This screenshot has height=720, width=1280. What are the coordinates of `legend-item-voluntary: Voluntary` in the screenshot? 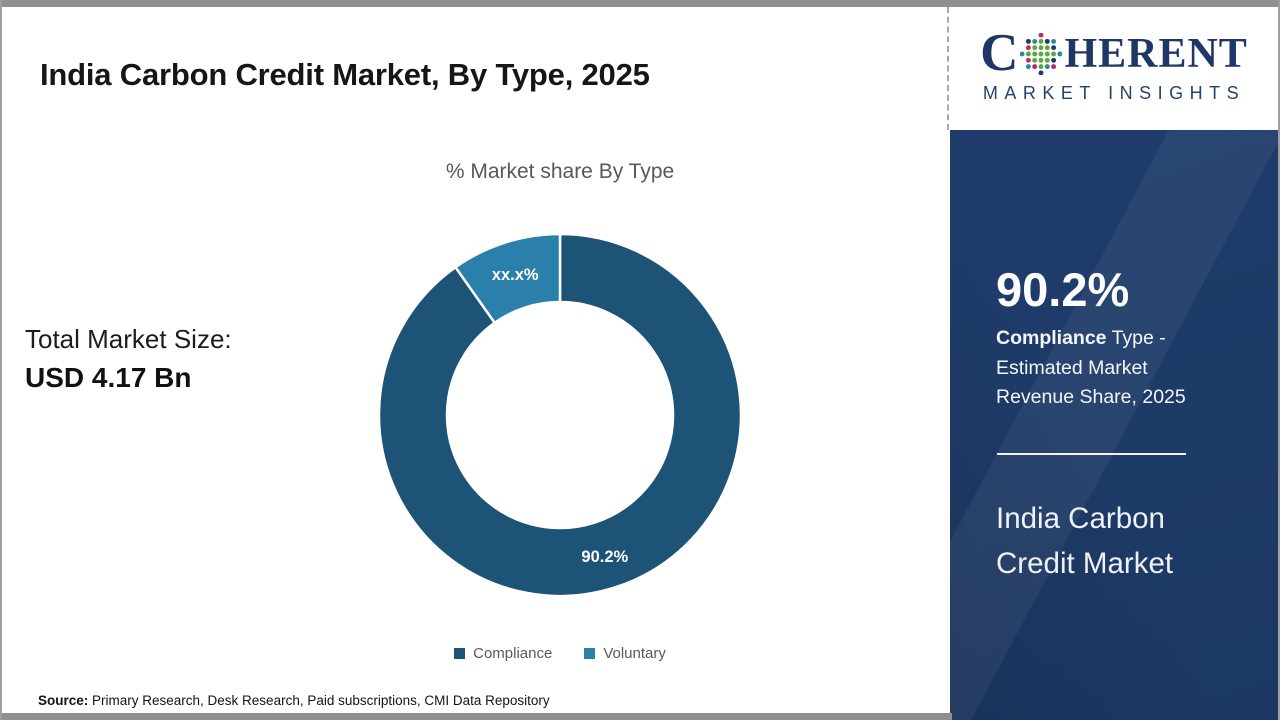 It's located at (625, 653).